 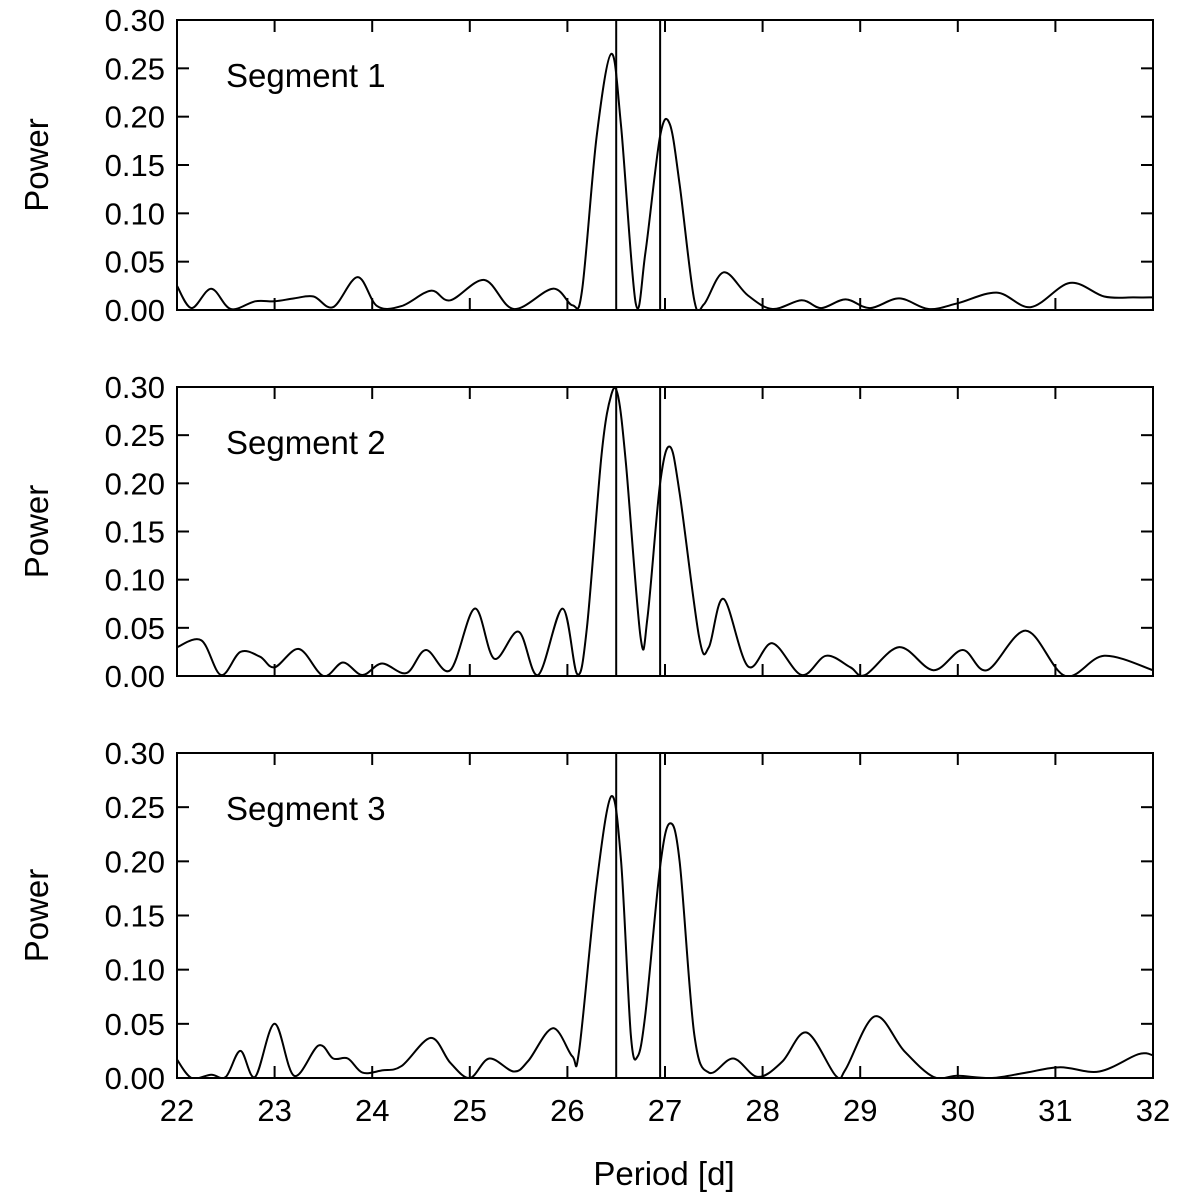 I want to click on x-tick-label: 23, so click(x=274, y=1110).